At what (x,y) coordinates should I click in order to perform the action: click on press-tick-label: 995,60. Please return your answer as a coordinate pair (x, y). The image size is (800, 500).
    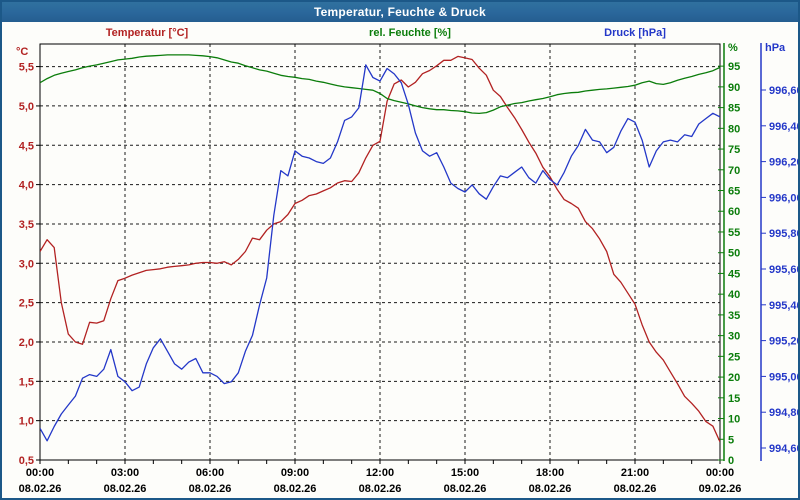
    Looking at the image, I should click on (784, 270).